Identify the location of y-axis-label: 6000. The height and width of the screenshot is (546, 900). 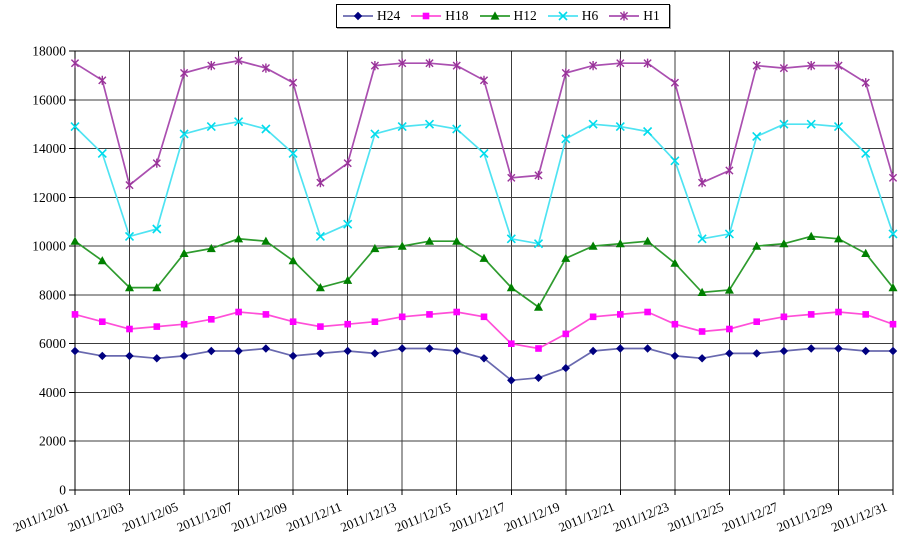
(52, 343).